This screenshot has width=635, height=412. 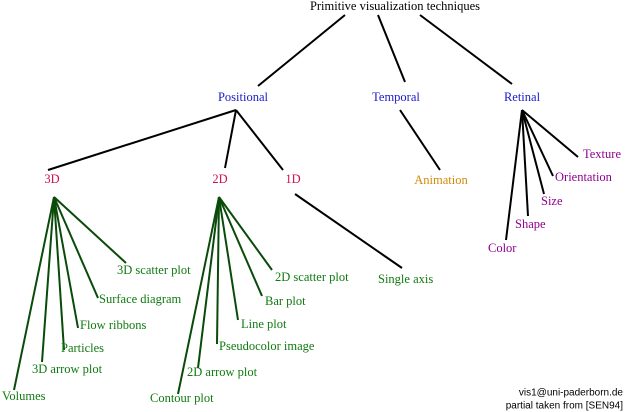 What do you see at coordinates (243, 97) in the screenshot?
I see `node-label: Positional` at bounding box center [243, 97].